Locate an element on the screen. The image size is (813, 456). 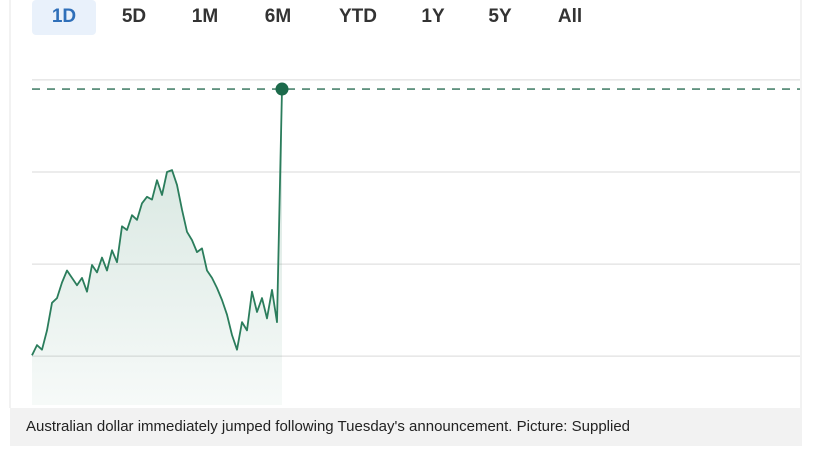
last-point is located at coordinates (282, 89).